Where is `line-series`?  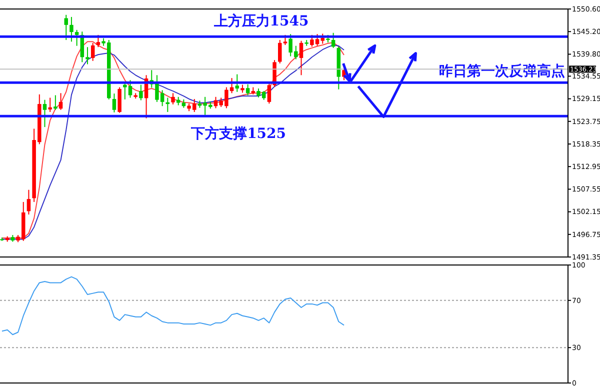 line-series is located at coordinates (173, 306).